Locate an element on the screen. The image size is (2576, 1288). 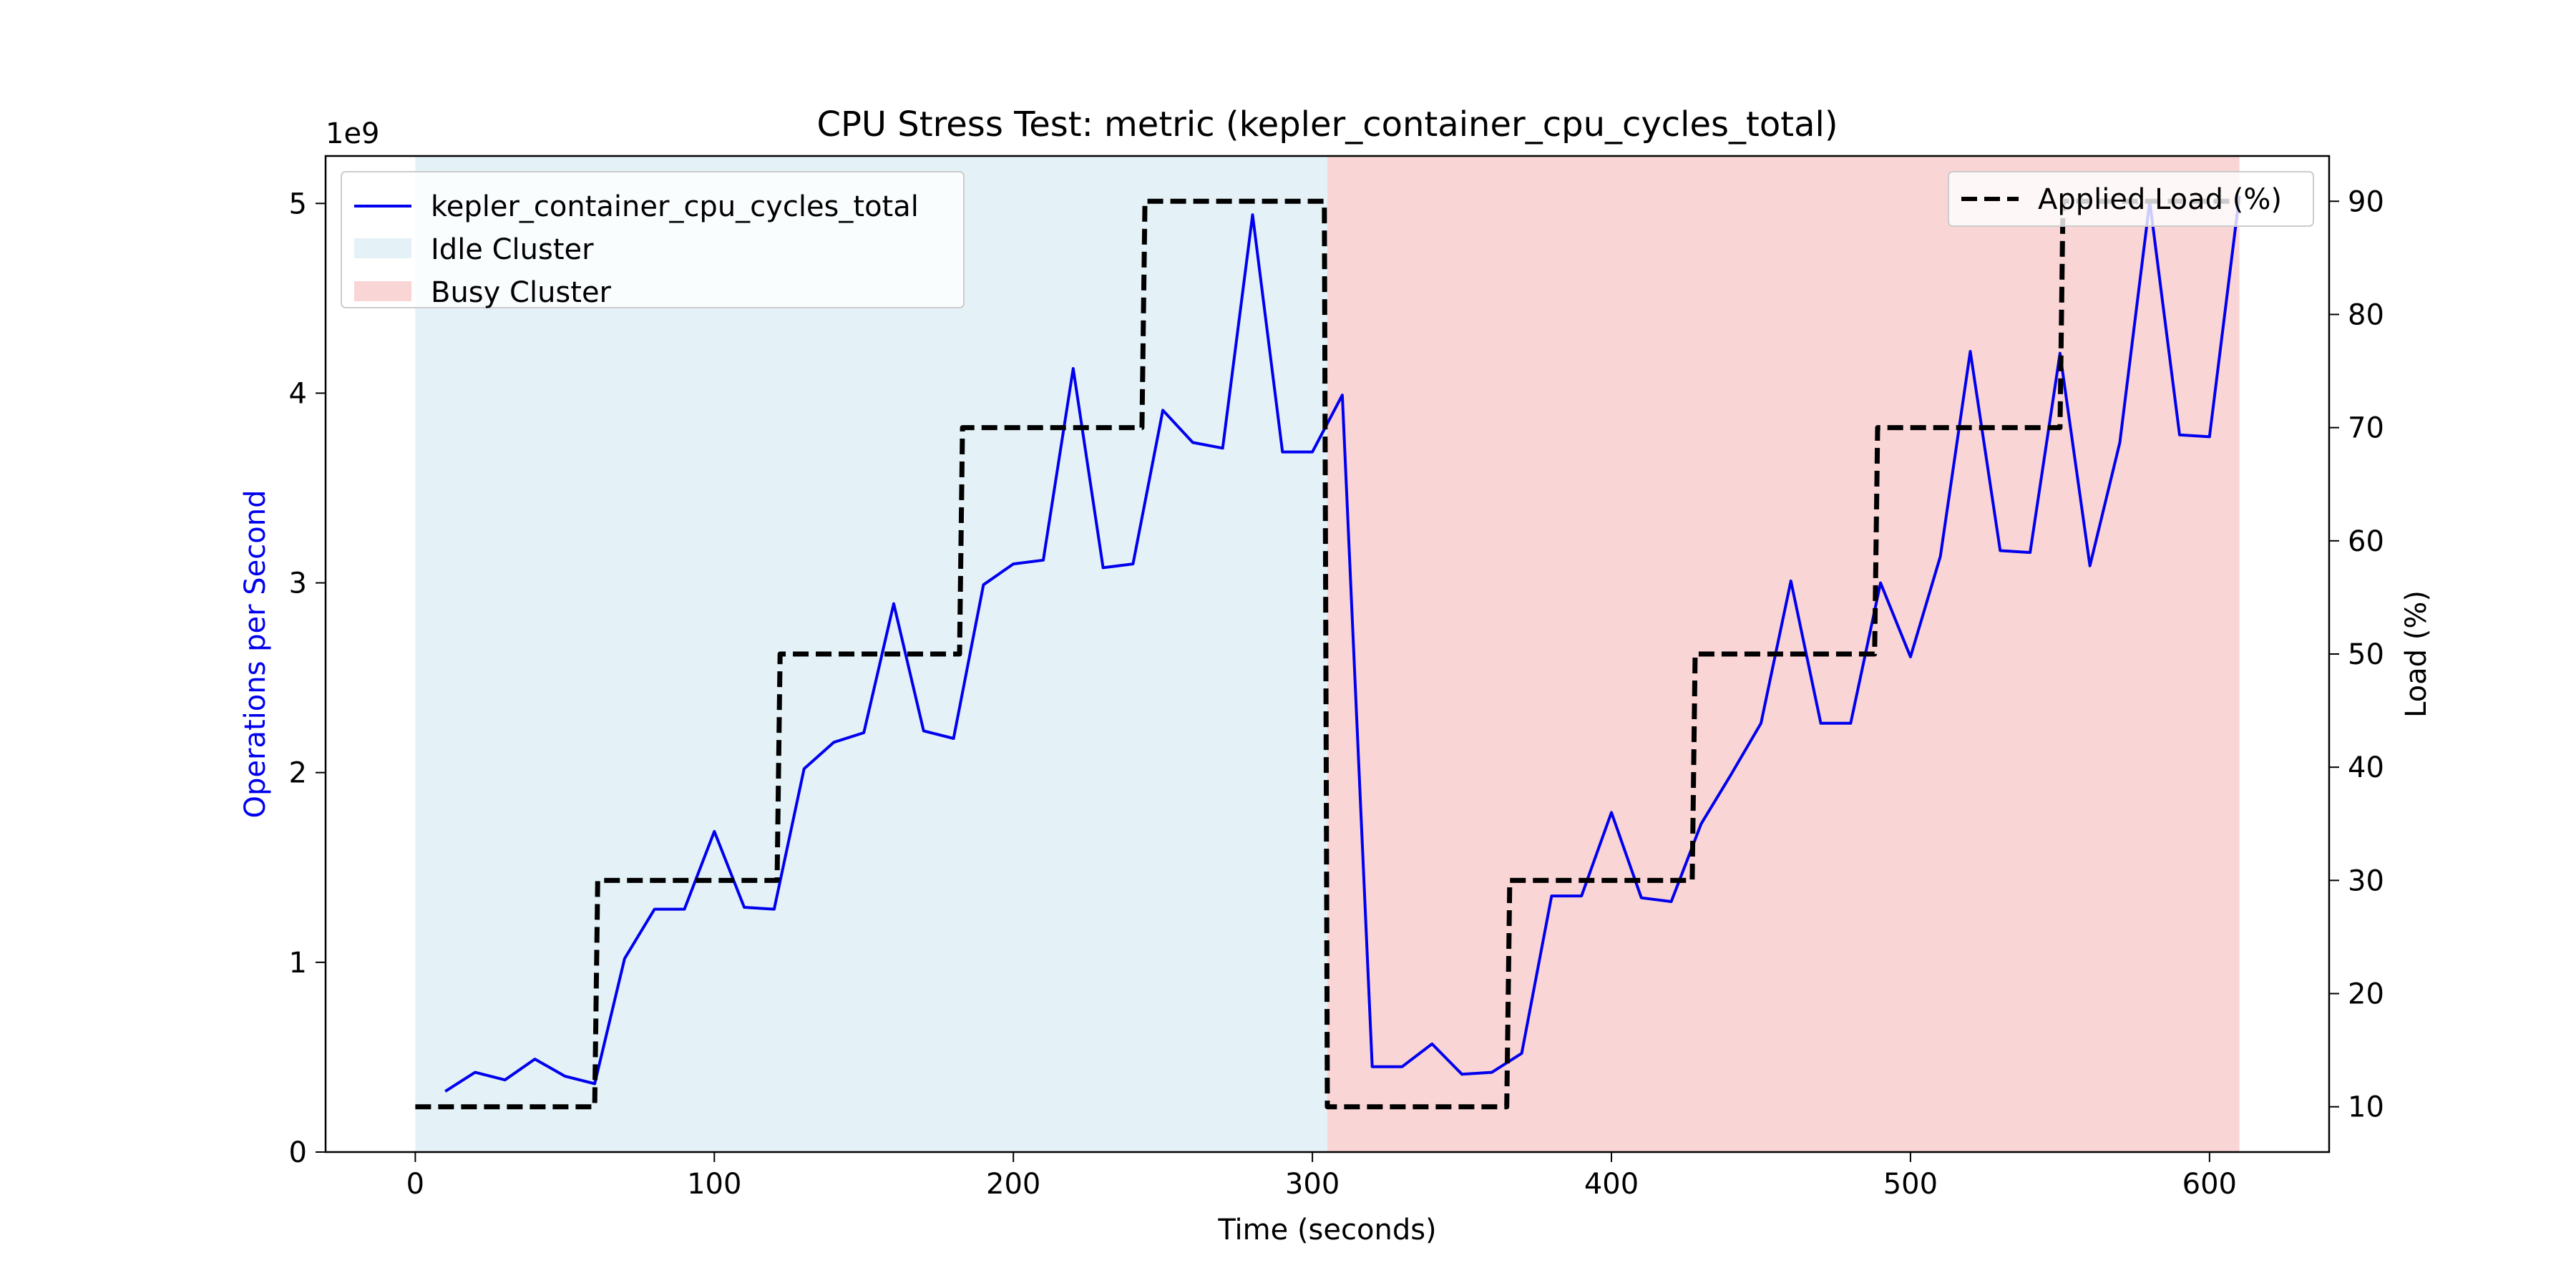
y-axis-left-label: Operations per Second is located at coordinates (255, 654).